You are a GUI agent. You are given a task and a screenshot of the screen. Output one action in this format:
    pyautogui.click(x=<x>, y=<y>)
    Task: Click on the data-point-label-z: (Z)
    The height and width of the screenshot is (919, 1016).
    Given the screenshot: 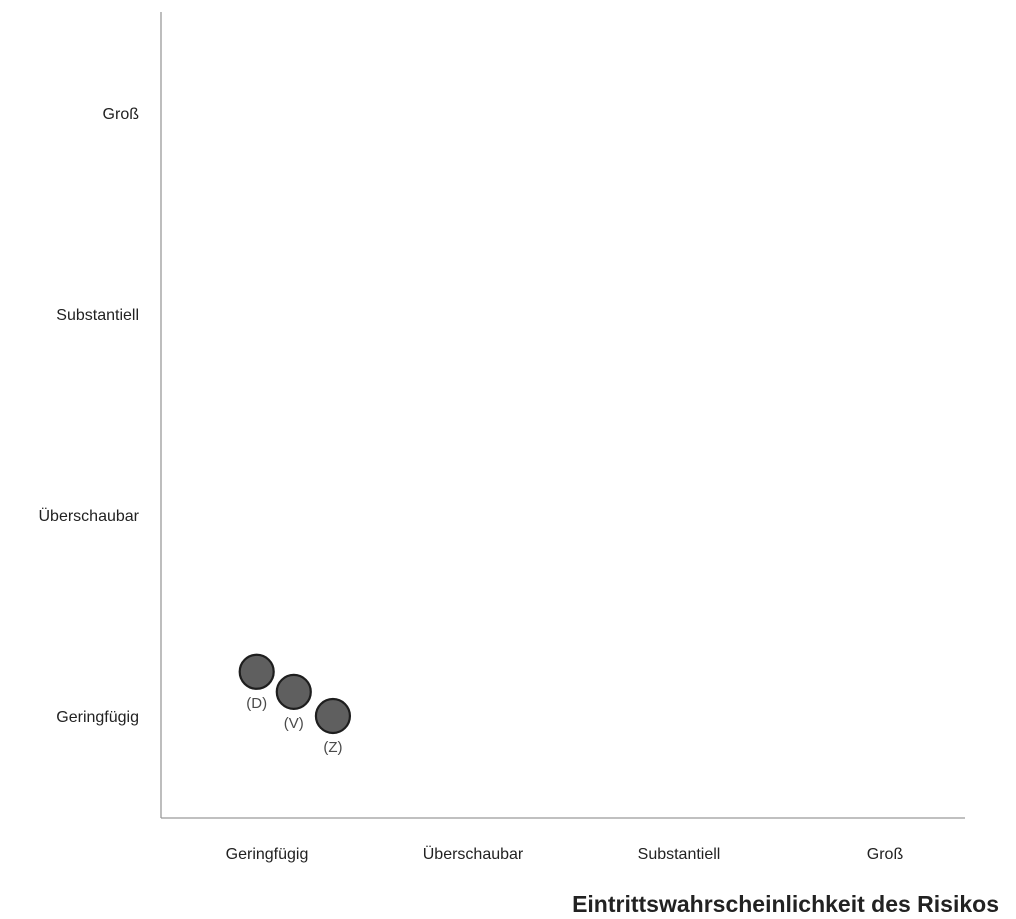 What is the action you would take?
    pyautogui.click(x=332, y=747)
    